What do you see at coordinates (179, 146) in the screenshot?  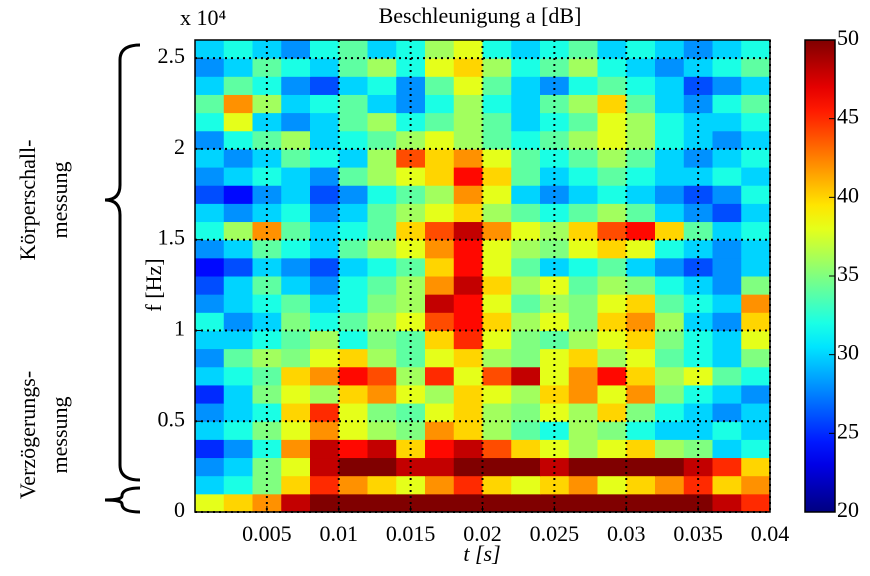 I see `y-tick-label: 2` at bounding box center [179, 146].